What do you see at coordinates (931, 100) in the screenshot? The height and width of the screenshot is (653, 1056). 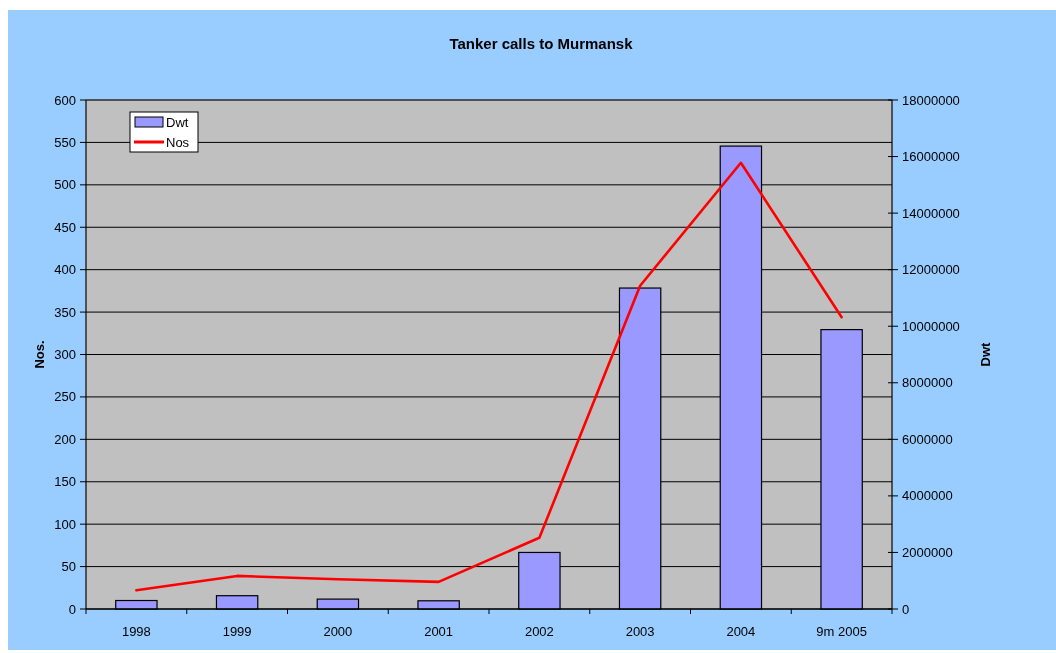 I see `y2-tick-label: 18000000` at bounding box center [931, 100].